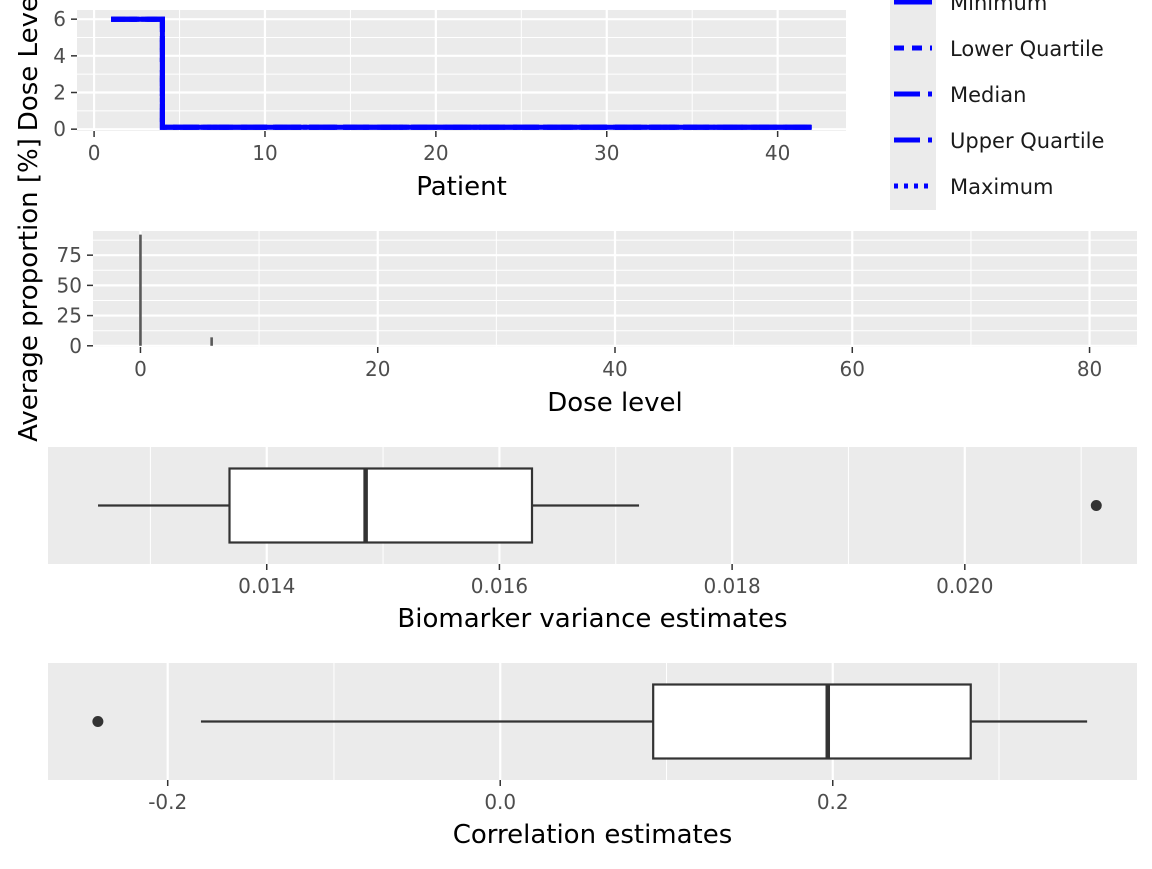 This screenshot has width=1152, height=869. What do you see at coordinates (606, 153) in the screenshot?
I see `x-tick-label: 30` at bounding box center [606, 153].